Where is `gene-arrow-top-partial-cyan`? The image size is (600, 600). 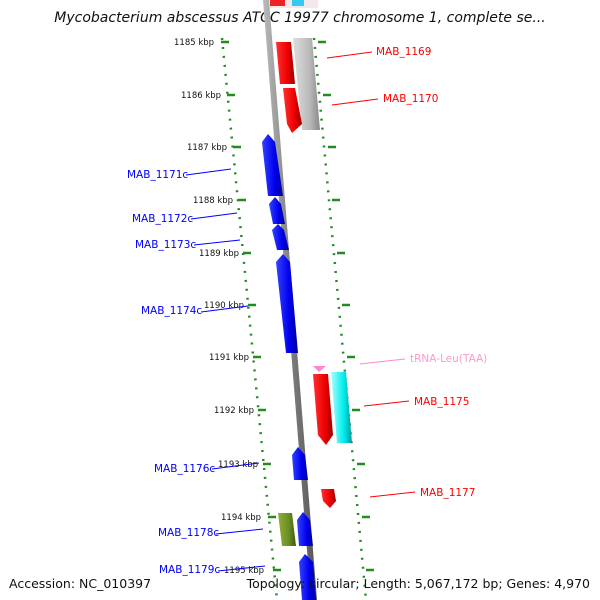
gene-arrow-top-partial-cyan is located at coordinates (298, 3).